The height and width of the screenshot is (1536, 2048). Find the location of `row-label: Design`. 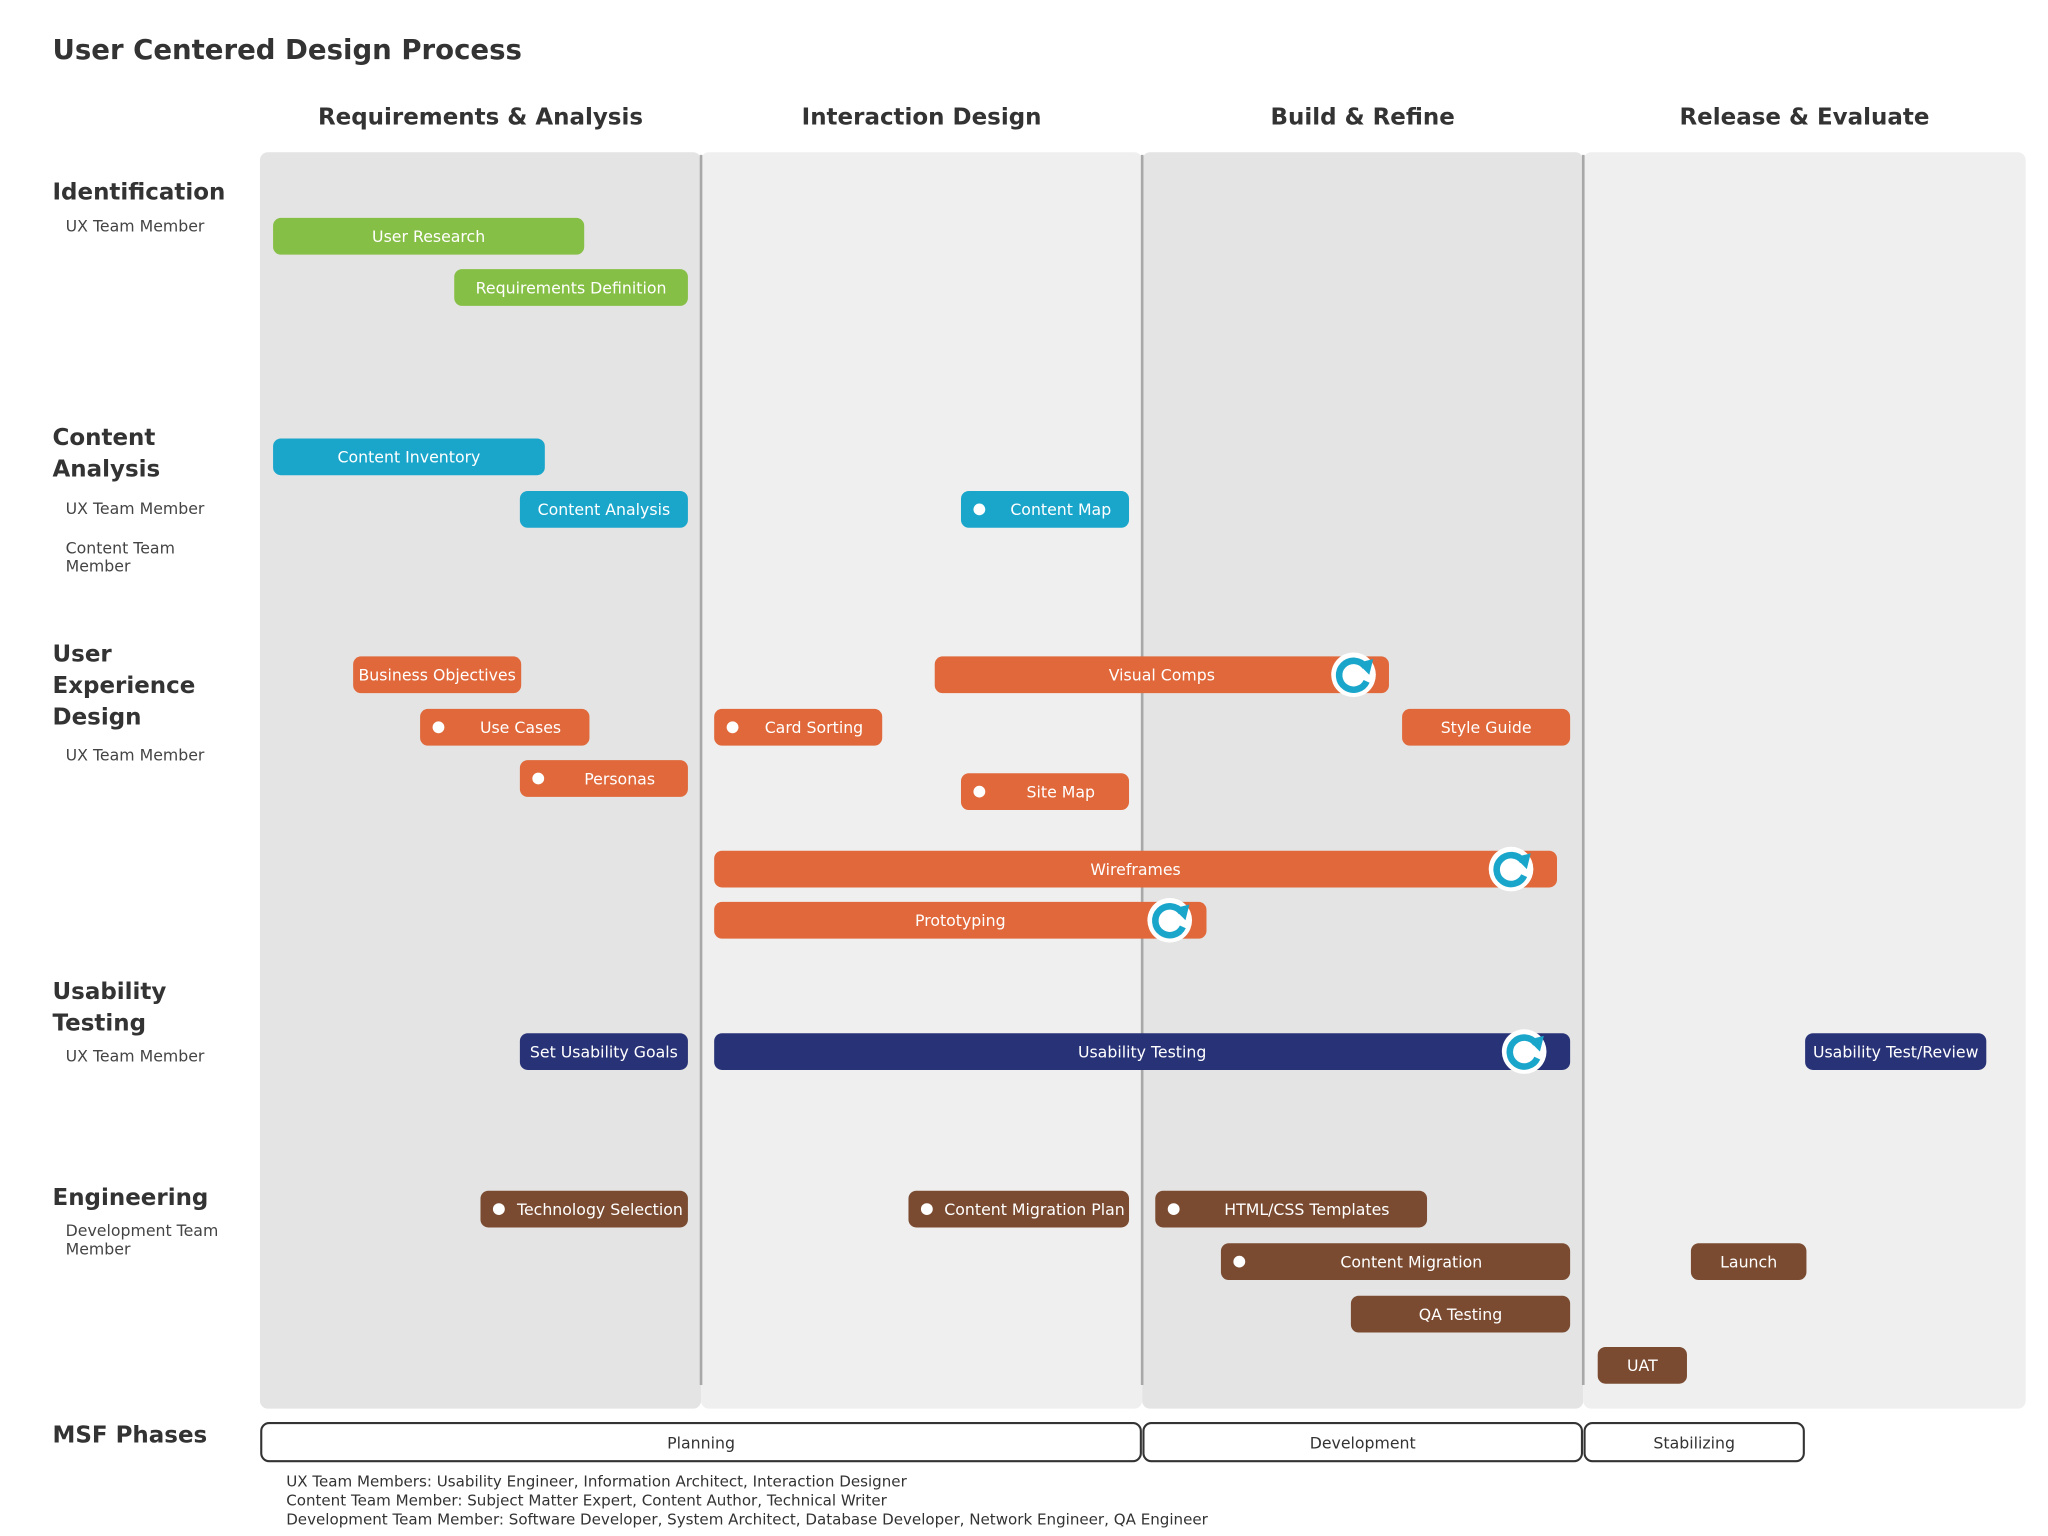

row-label: Design is located at coordinates (97, 718).